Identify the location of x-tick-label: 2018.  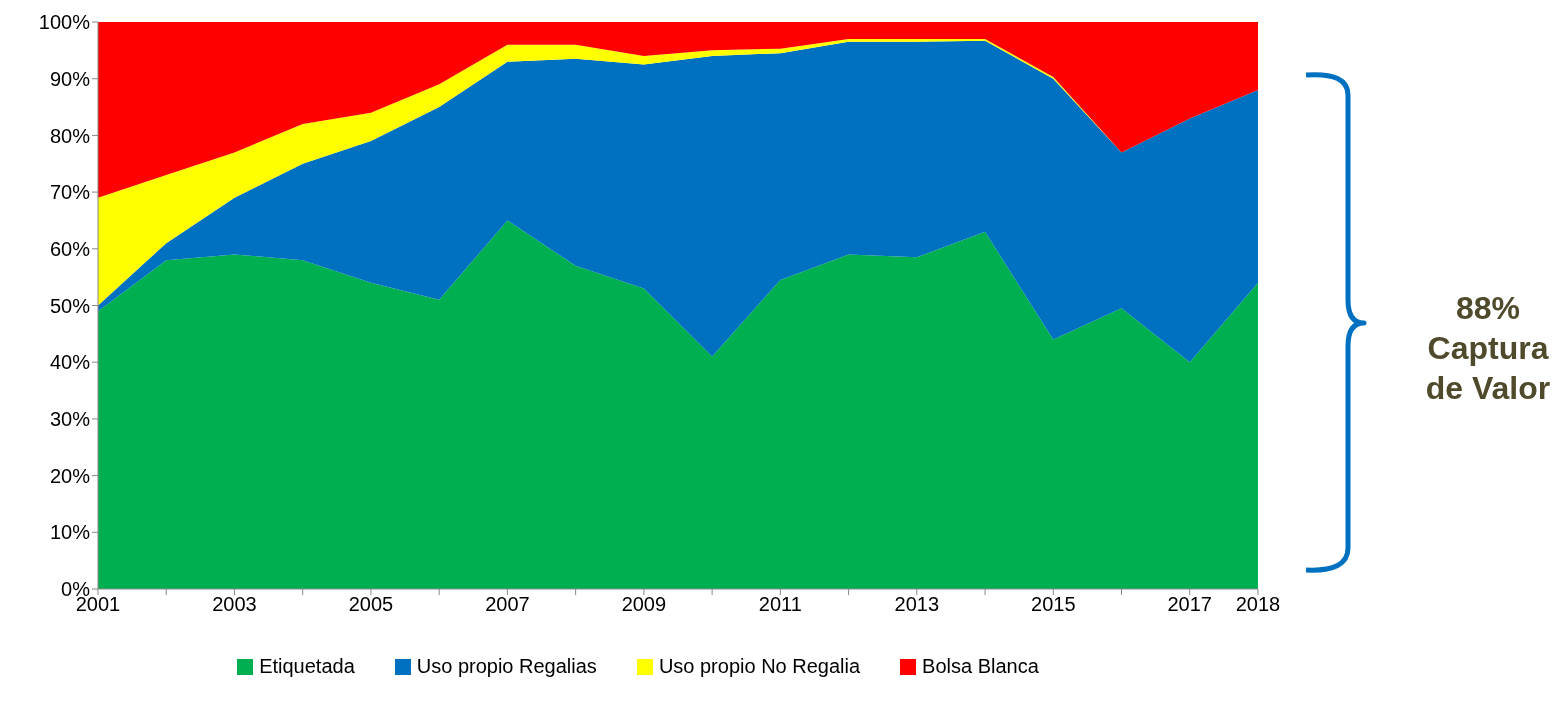
(1258, 604).